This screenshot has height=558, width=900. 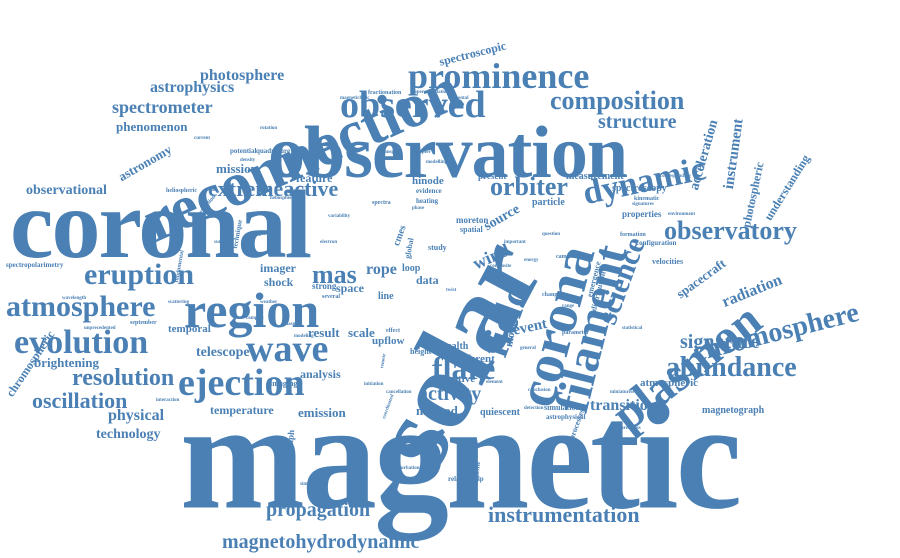 What do you see at coordinates (499, 76) in the screenshot?
I see `word-prominence: prominence` at bounding box center [499, 76].